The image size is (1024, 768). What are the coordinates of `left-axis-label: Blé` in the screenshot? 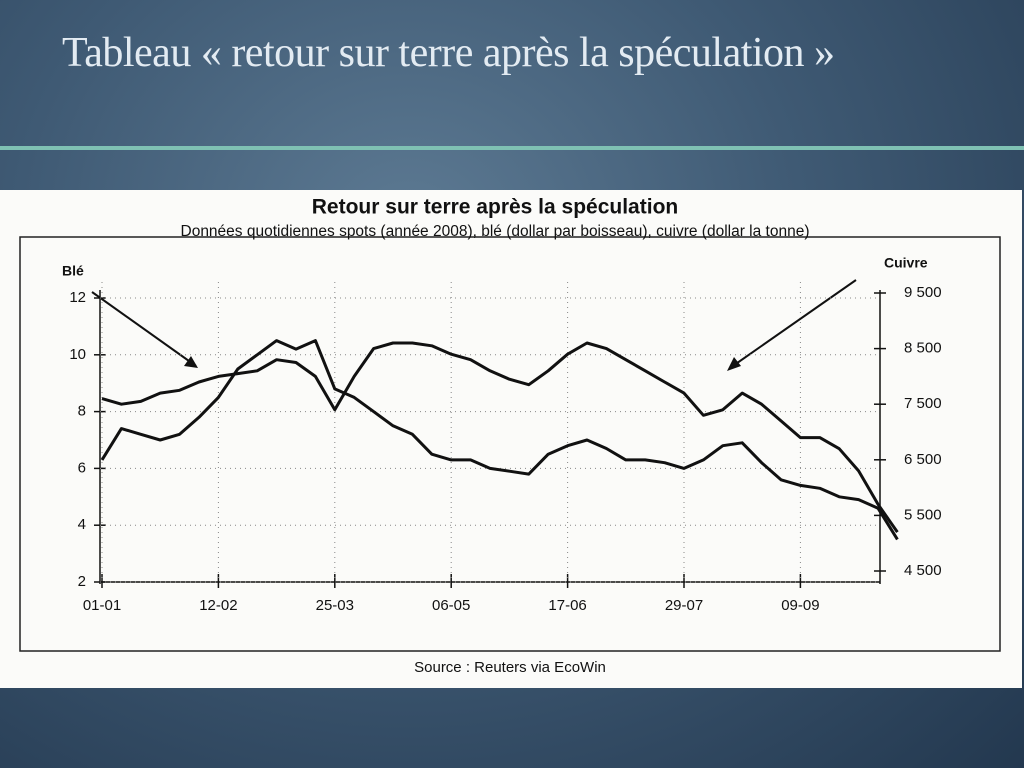 It's located at (73, 271).